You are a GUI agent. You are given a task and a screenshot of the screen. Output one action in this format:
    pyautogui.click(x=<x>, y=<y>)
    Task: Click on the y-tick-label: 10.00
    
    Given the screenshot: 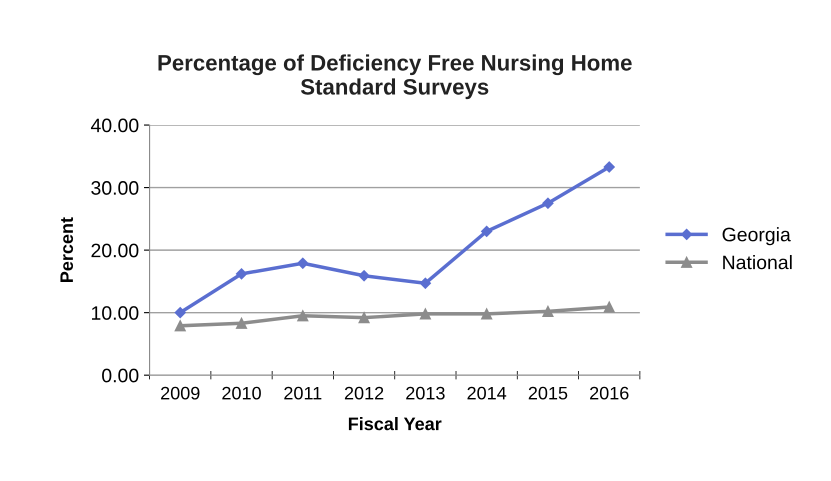 What is the action you would take?
    pyautogui.click(x=115, y=313)
    